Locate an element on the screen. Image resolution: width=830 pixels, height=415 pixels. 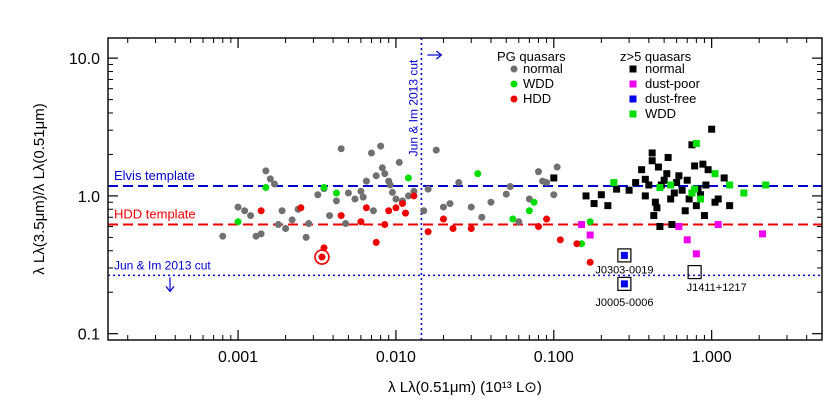
object-label: J0303-0019 is located at coordinates (624, 270).